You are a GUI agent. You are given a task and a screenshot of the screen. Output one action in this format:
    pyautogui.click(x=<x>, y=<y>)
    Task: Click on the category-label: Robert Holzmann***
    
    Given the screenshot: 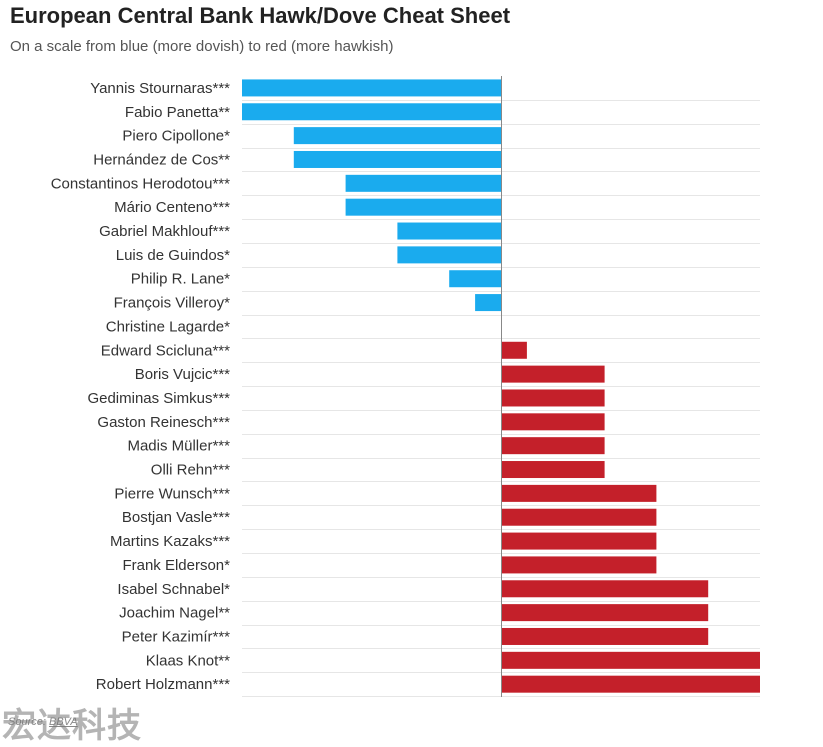 What is the action you would take?
    pyautogui.click(x=163, y=684)
    